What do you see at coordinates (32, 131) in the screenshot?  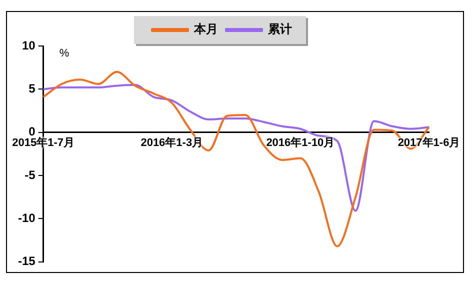 I see `y-tick-label: 0` at bounding box center [32, 131].